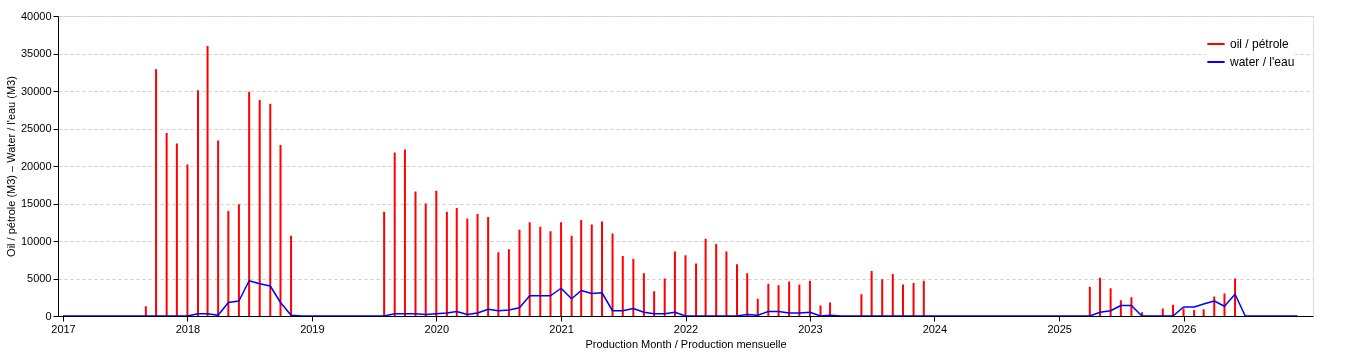 Image resolution: width=1360 pixels, height=360 pixels. Describe the element at coordinates (36, 90) in the screenshot. I see `y-tick-label: 30000` at that location.